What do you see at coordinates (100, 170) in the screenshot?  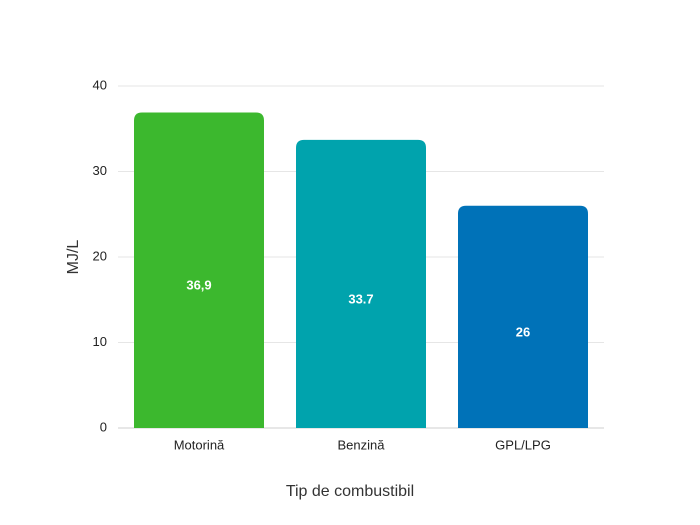 I see `y-tick-label: 30` at bounding box center [100, 170].